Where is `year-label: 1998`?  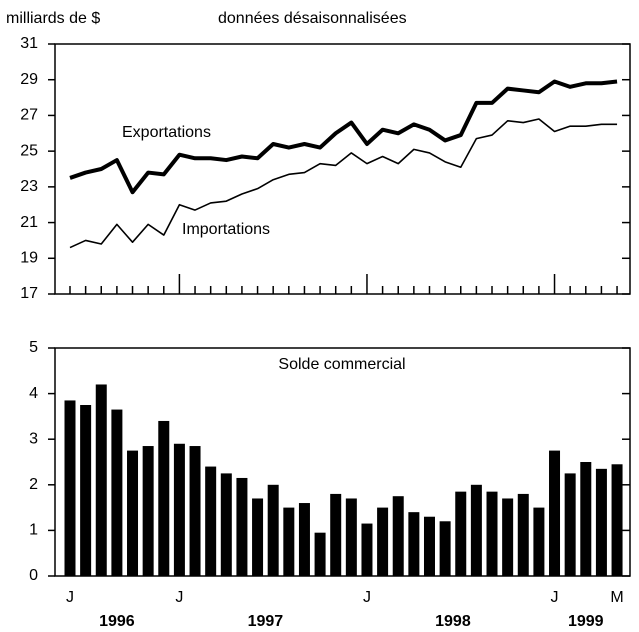 year-label: 1998 is located at coordinates (453, 621).